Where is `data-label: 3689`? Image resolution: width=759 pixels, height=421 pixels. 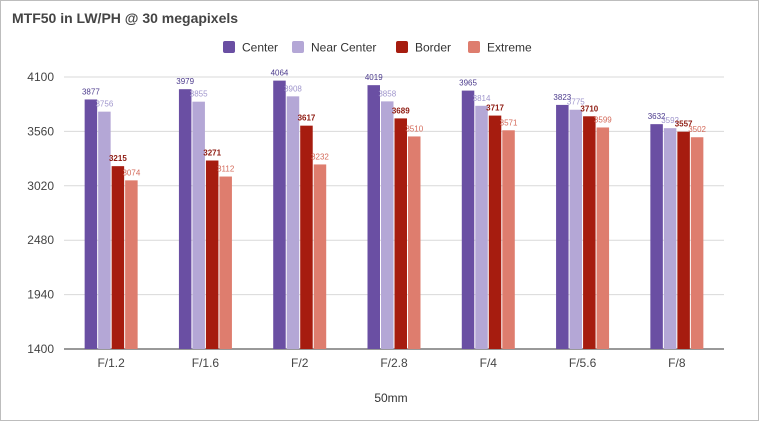 data-label: 3689 is located at coordinates (401, 110).